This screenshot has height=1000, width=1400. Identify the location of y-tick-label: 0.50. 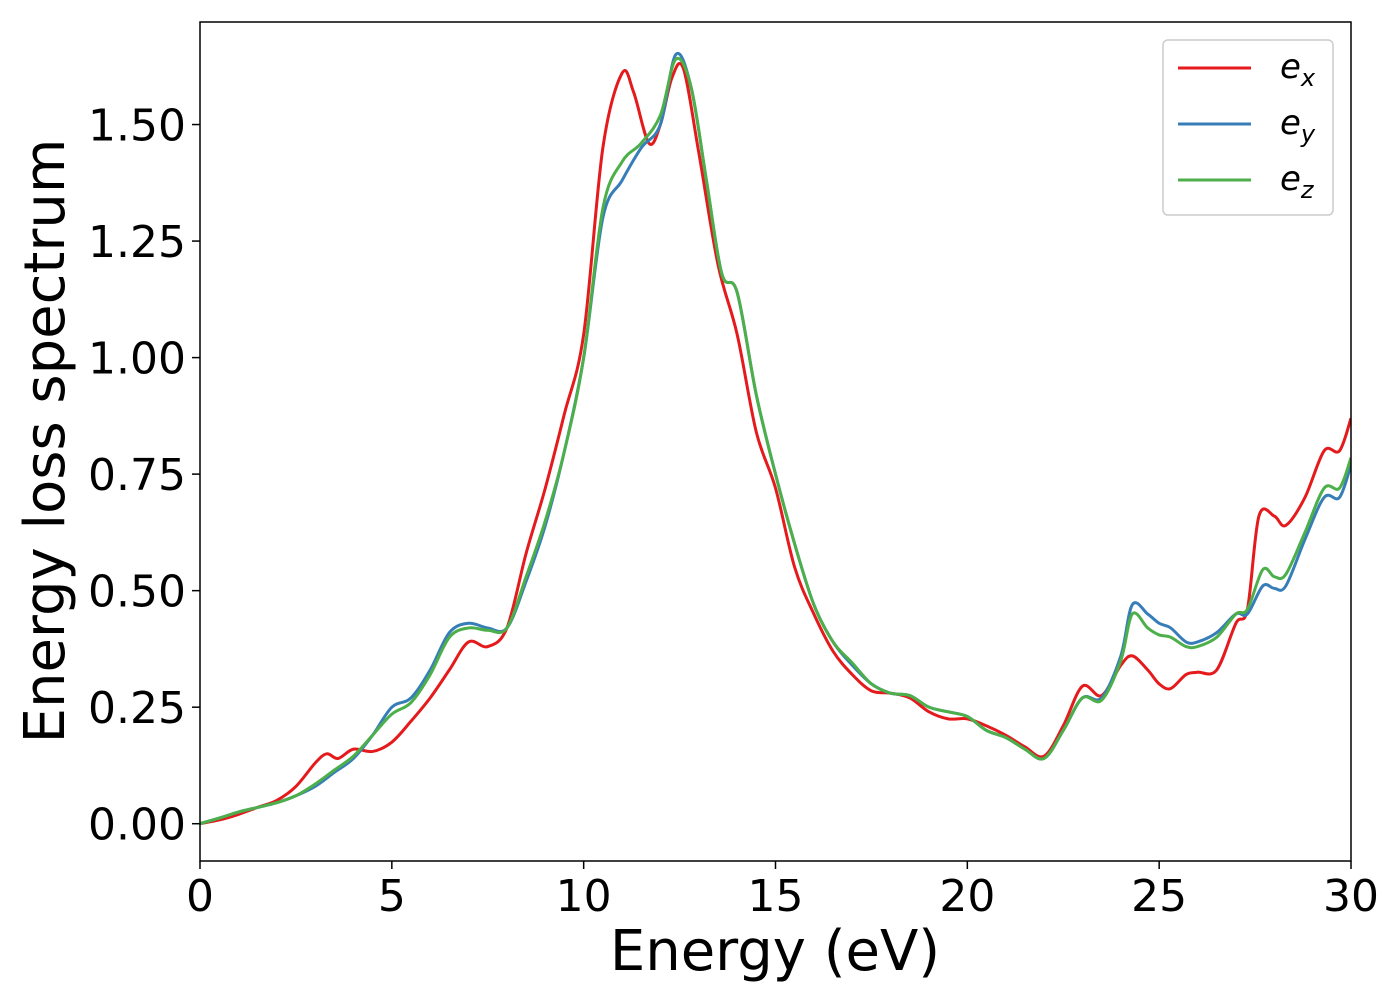
(137, 592).